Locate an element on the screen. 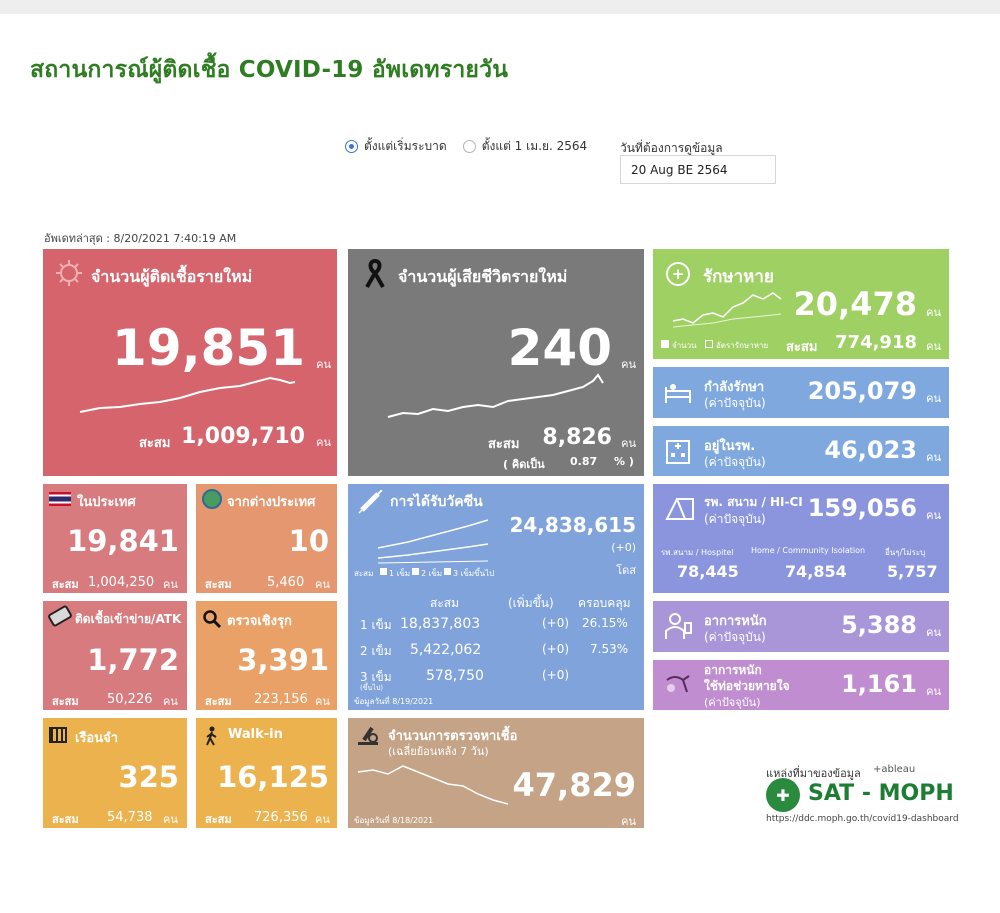  vaccine-legend-prefix: สะสม is located at coordinates (364, 573).